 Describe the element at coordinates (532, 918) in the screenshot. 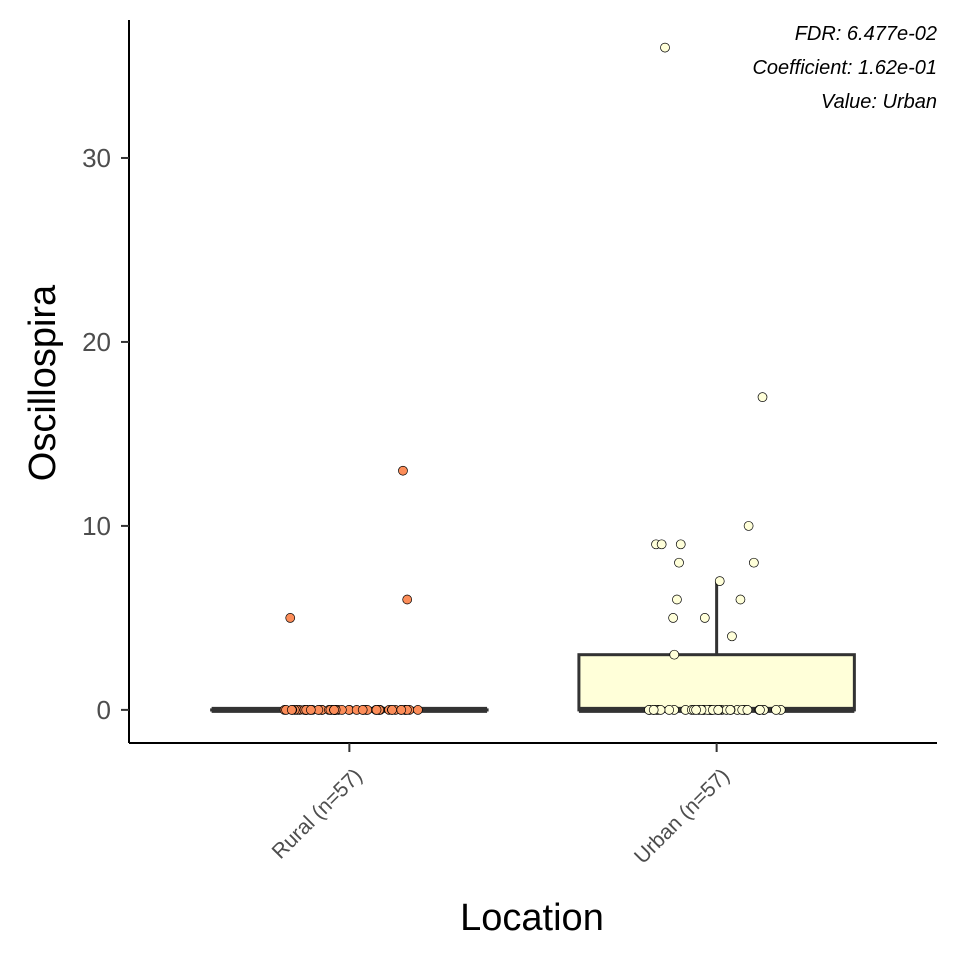

I see `x-axis-title: Location` at that location.